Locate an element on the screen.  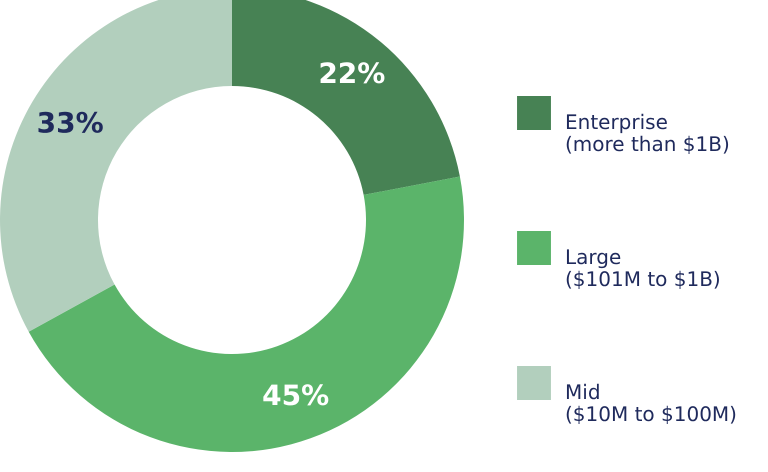
data-label: 22% is located at coordinates (352, 73).